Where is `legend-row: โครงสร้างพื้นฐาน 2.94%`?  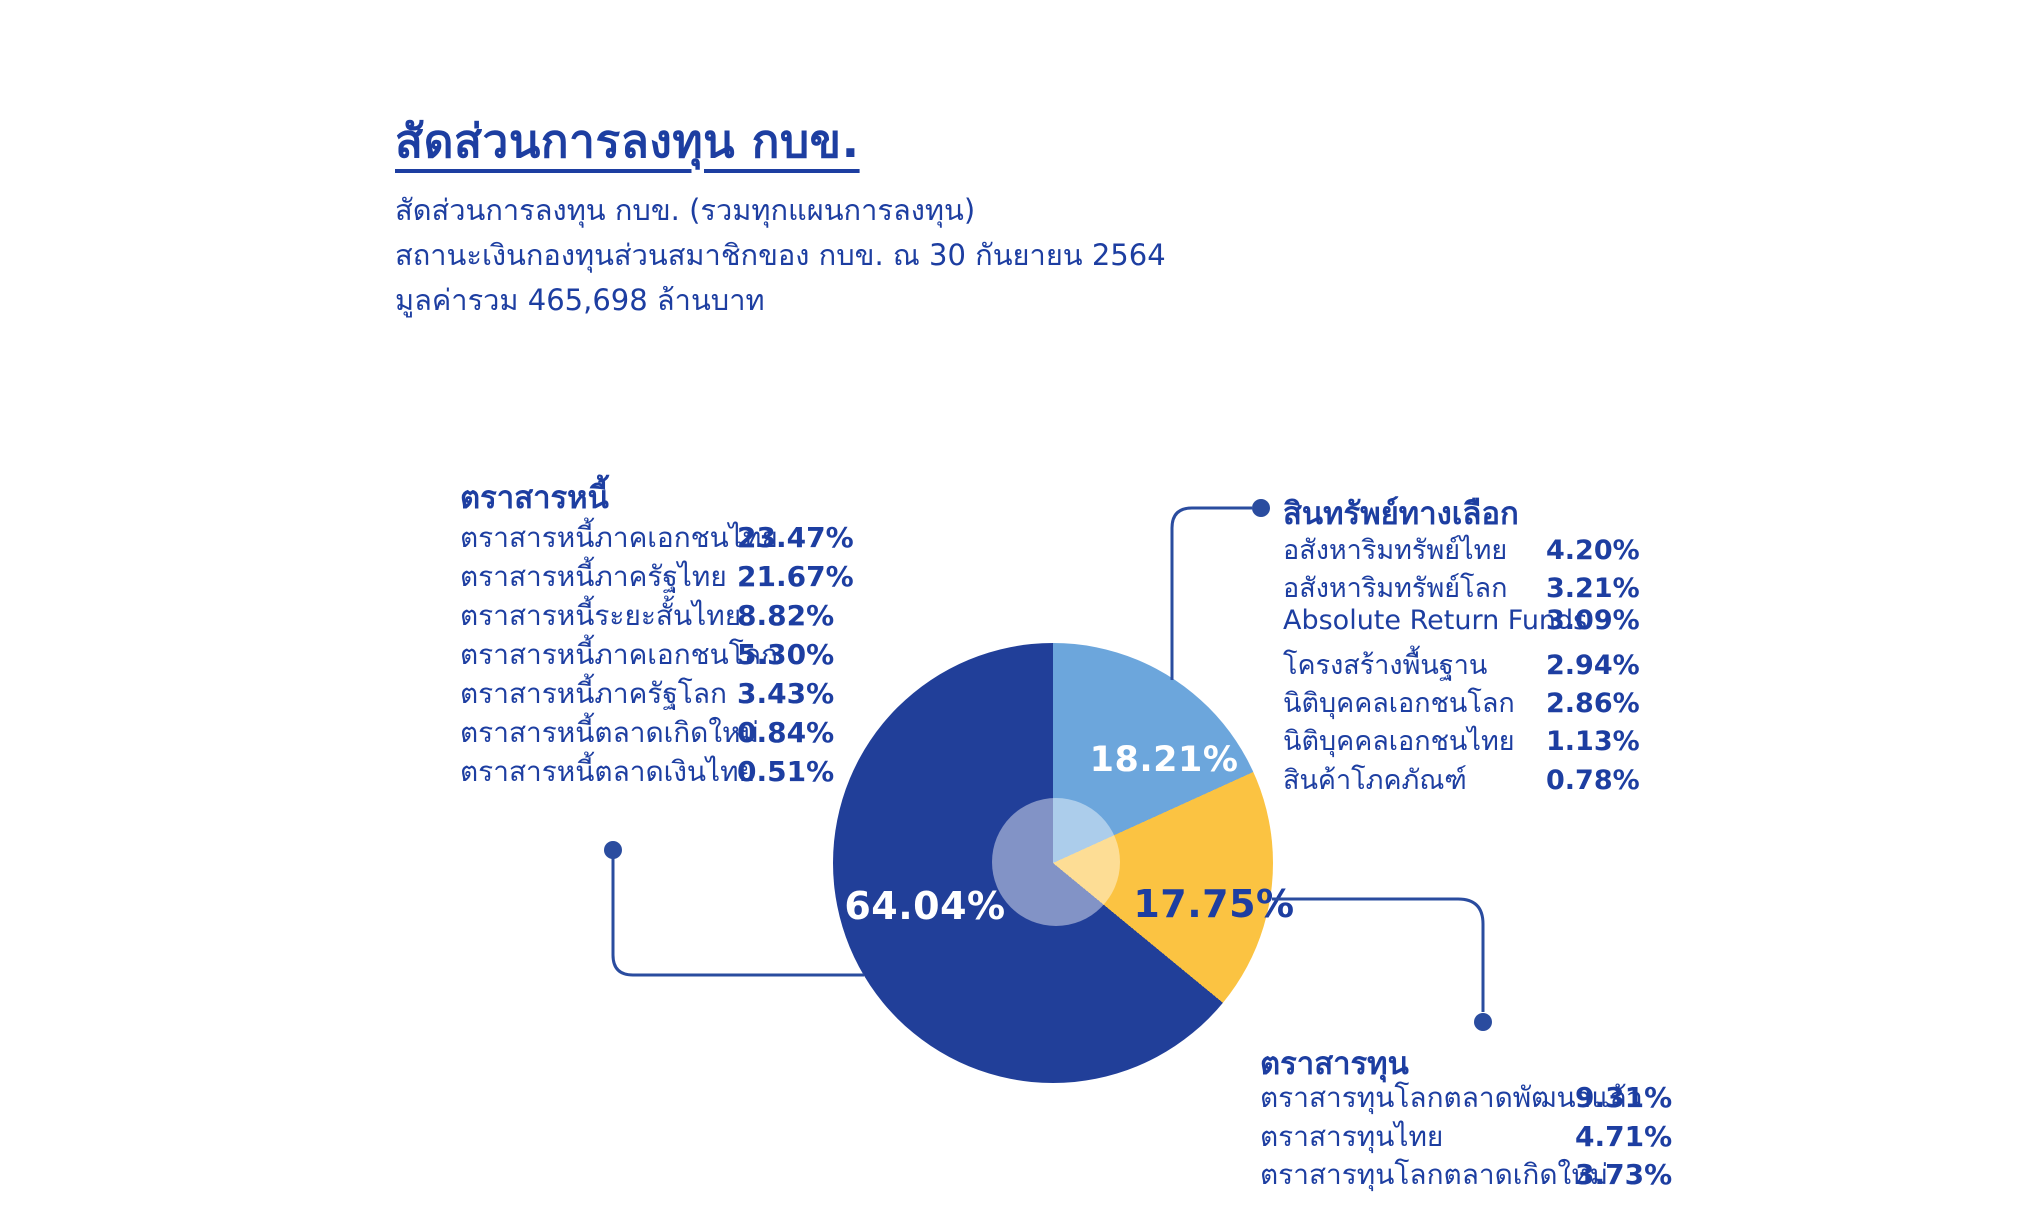 legend-row: โครงสร้างพื้นฐาน 2.94% is located at coordinates (1461, 662).